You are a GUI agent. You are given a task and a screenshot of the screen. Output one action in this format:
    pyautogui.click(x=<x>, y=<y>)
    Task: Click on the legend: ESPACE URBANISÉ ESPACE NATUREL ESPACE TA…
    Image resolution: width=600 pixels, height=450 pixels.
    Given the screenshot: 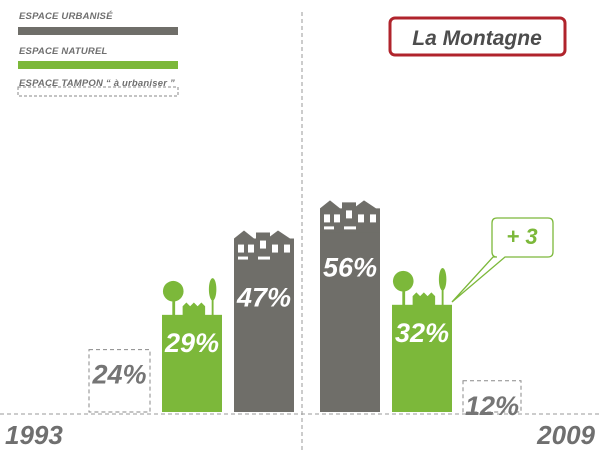 What is the action you would take?
    pyautogui.click(x=98, y=54)
    